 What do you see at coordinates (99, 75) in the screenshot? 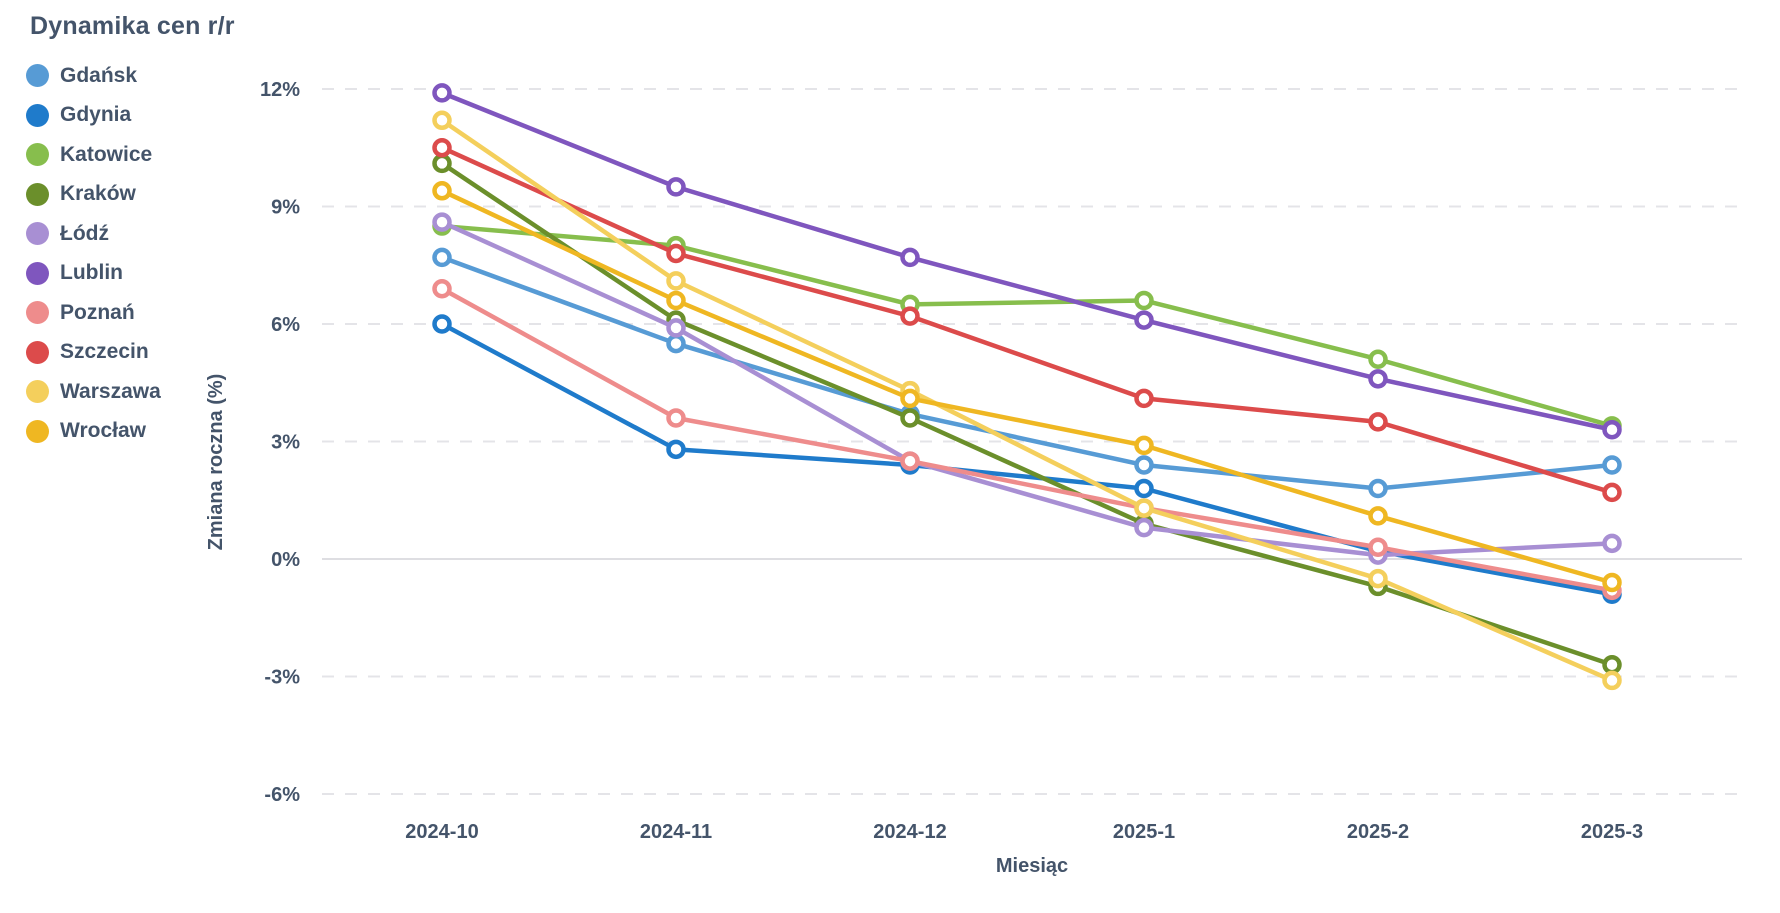
I see `legend-label: Gdańsk` at bounding box center [99, 75].